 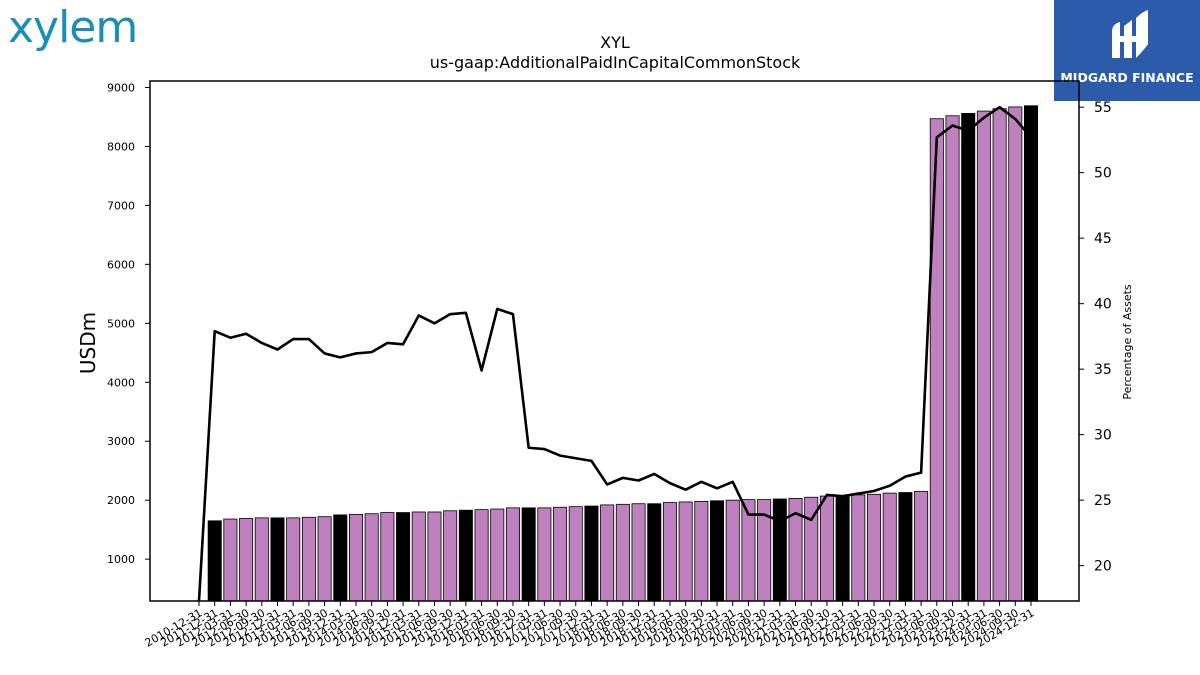 I want to click on y2-tick-label: 55, so click(x=1103, y=108).